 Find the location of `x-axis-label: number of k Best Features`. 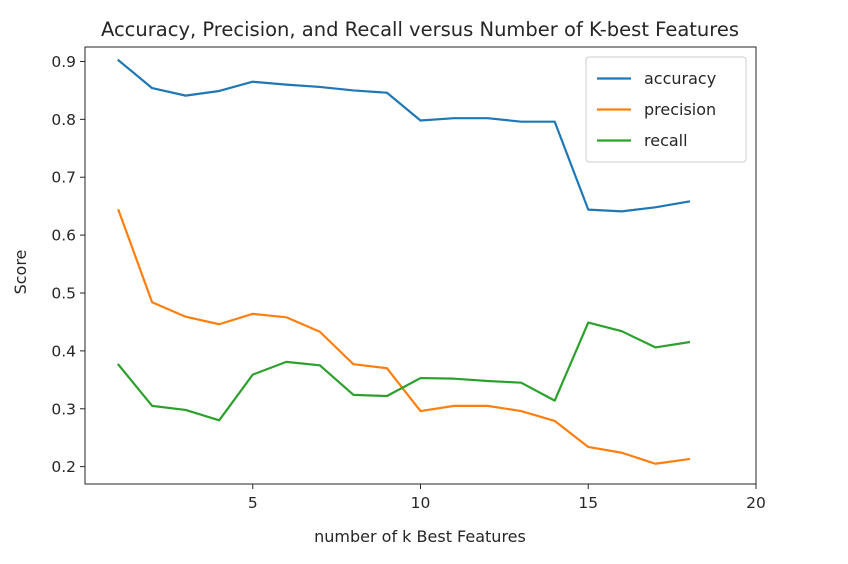

x-axis-label: number of k Best Features is located at coordinates (420, 536).